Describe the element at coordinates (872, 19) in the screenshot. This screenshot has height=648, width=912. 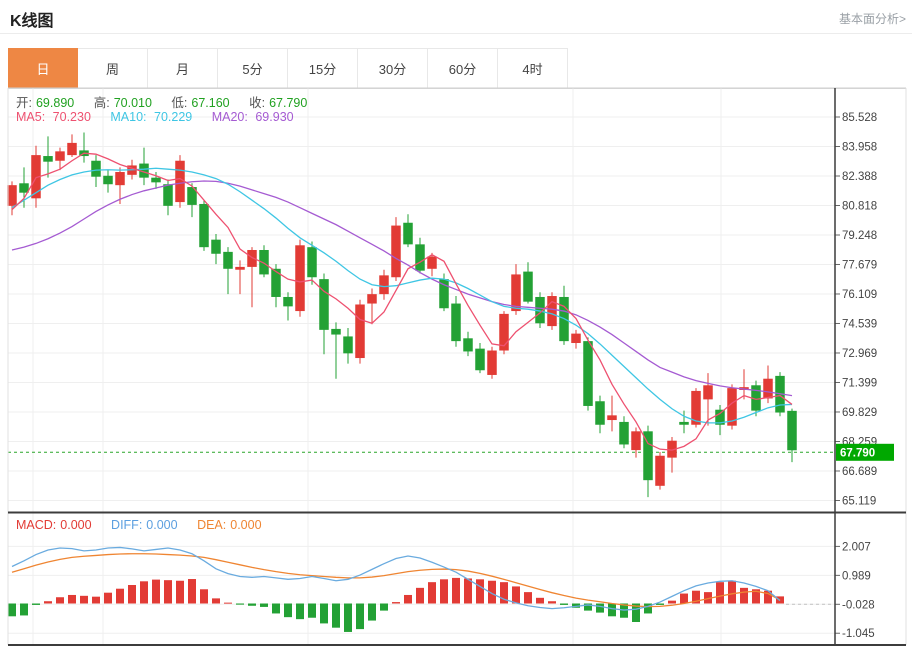
I see `fundamental-analysis-link: 基本面分析>` at that location.